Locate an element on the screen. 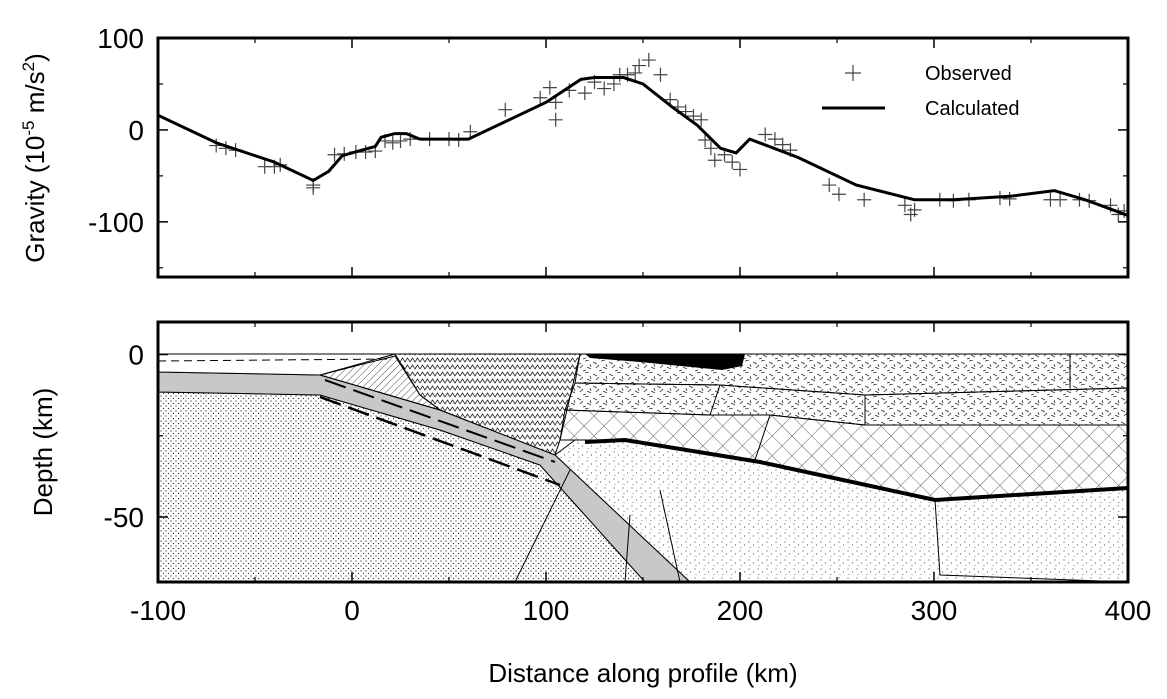 This screenshot has width=1167, height=699. y-tick-label: -100 is located at coordinates (116, 222).